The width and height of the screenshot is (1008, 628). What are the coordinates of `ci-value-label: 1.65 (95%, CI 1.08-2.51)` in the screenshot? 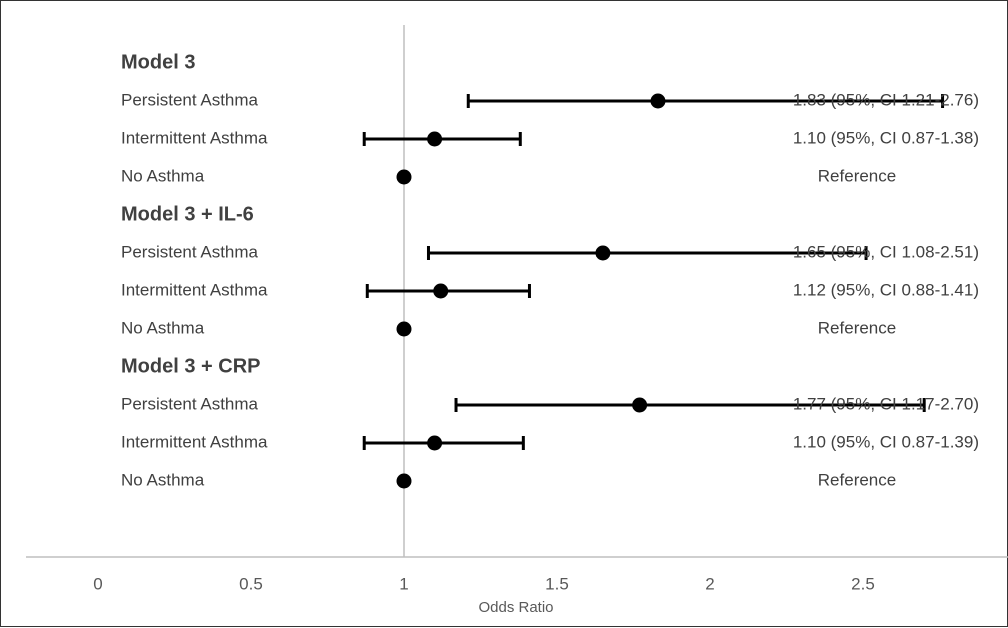 It's located at (886, 251).